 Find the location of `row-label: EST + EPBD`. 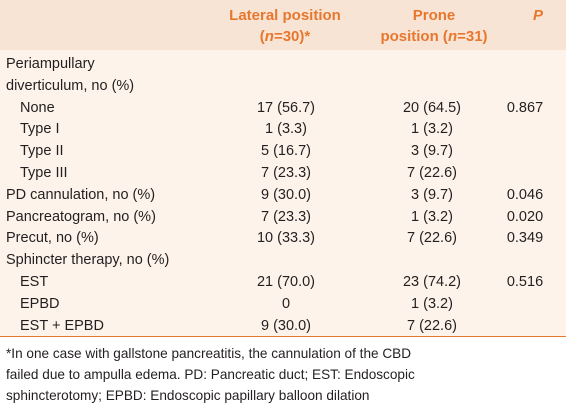

row-label: EST + EPBD is located at coordinates (62, 325).